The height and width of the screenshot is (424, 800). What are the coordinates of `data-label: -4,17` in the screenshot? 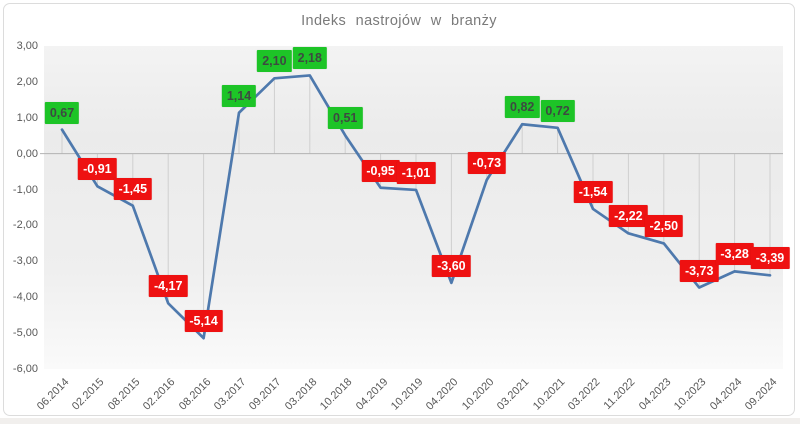 It's located at (168, 286).